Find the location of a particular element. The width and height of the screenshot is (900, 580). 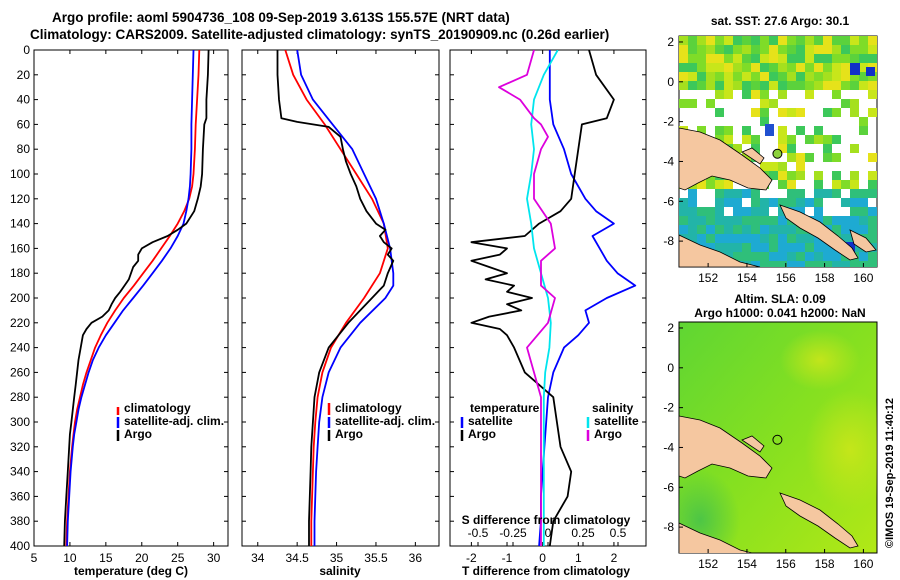

x-tick-label: 34.5 is located at coordinates (297, 558).